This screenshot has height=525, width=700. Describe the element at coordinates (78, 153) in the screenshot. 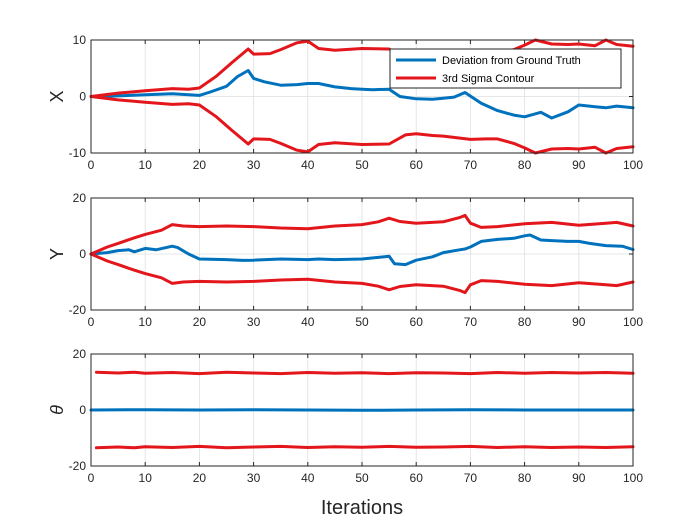

I see `y-tick-label: -10` at that location.